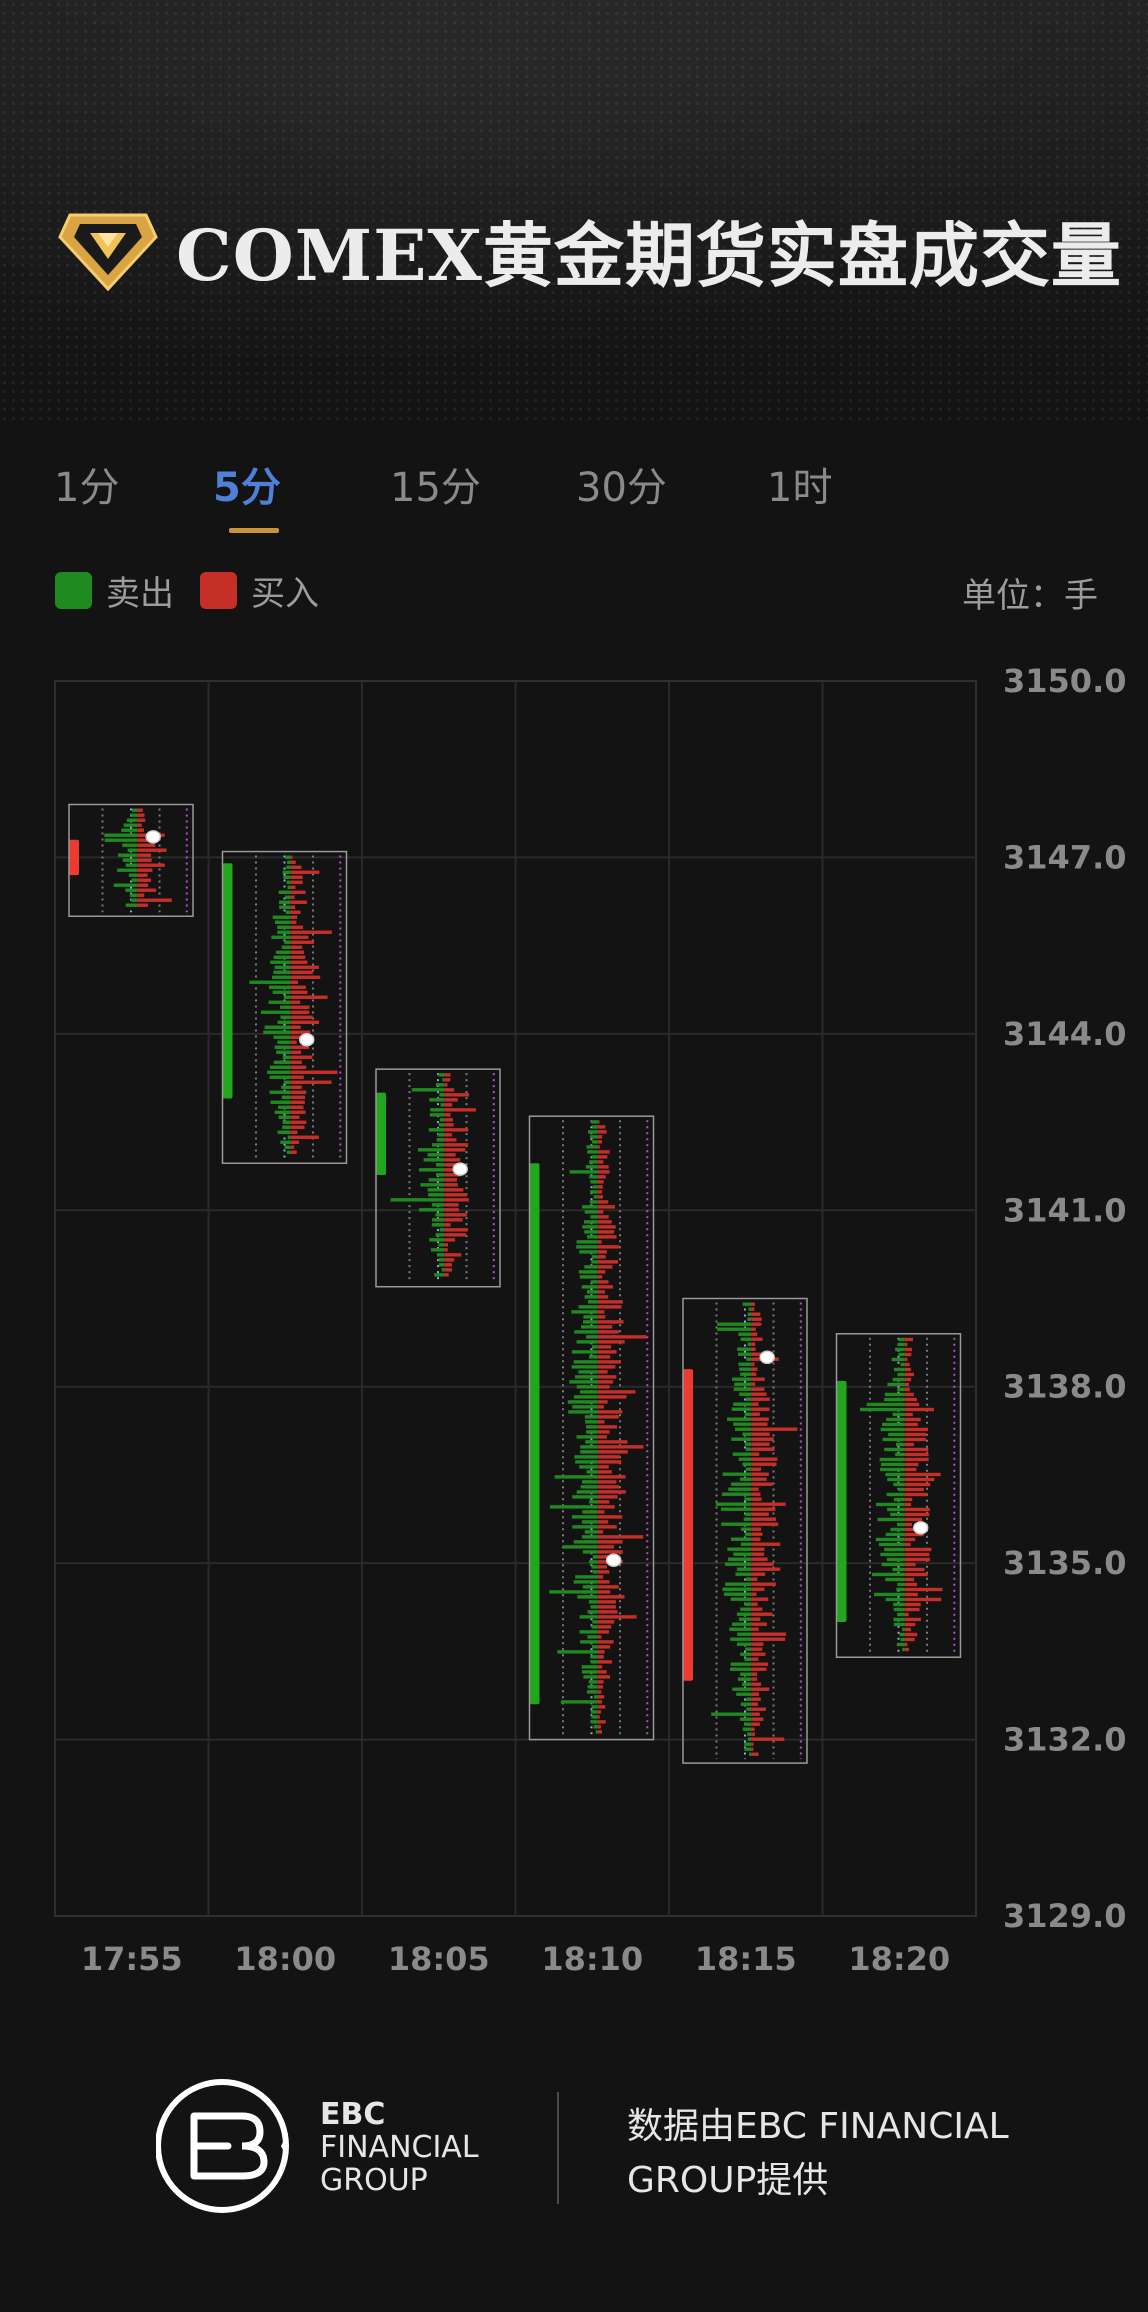  I want to click on tab-1min: 1分, so click(87, 488).